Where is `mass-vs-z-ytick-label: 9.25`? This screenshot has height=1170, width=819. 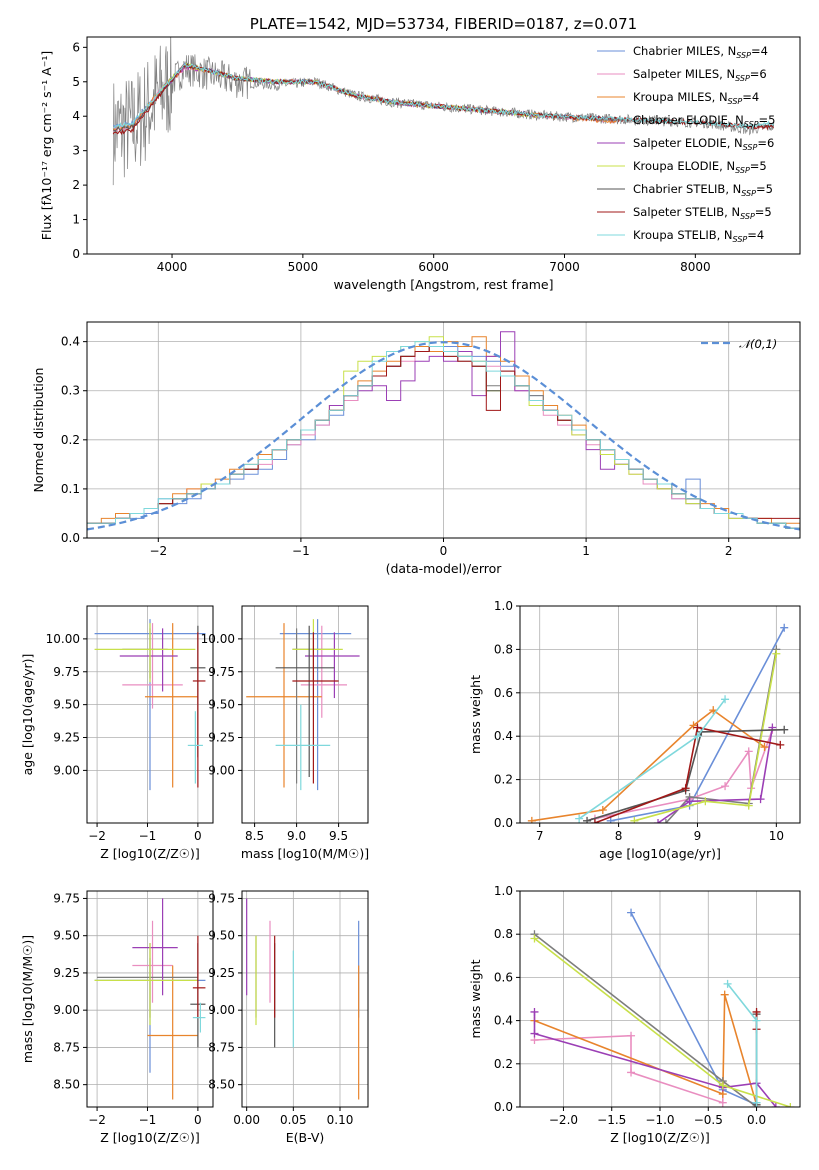 mass-vs-z-ytick-label: 9.25 is located at coordinates (66, 973).